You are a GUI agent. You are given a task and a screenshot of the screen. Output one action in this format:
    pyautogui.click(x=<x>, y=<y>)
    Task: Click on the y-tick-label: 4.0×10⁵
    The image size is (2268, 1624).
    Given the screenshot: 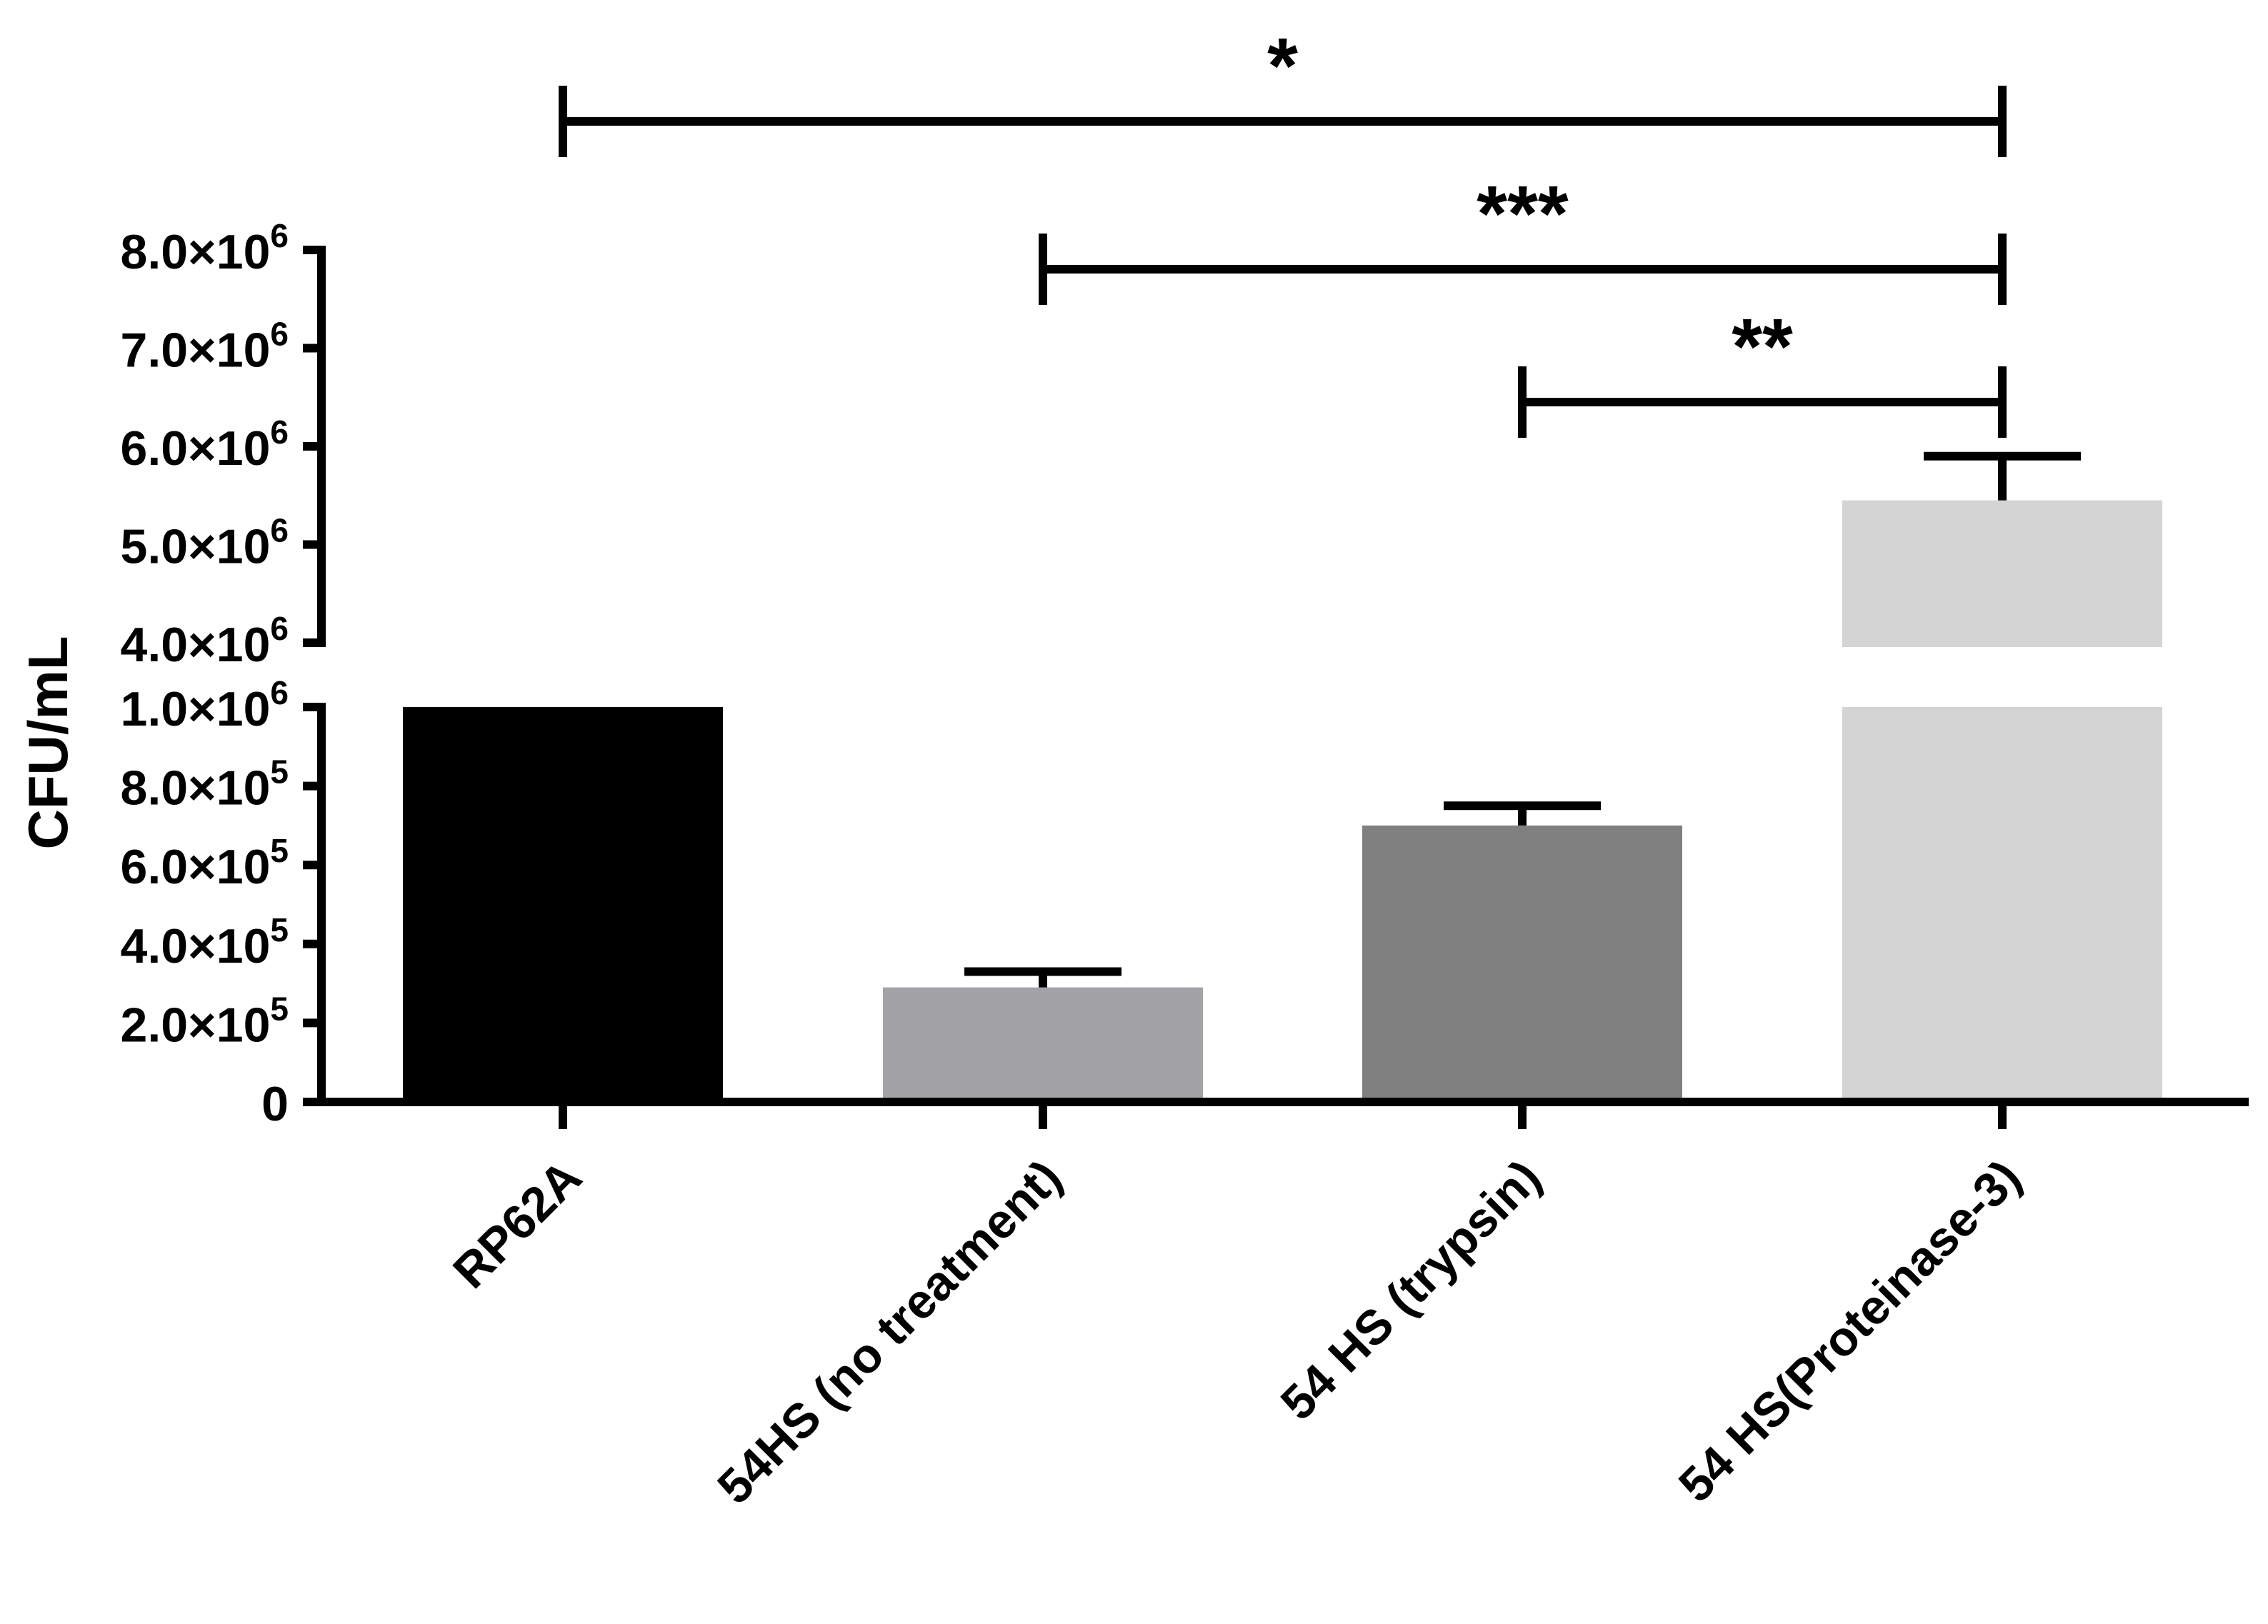 What is the action you would take?
    pyautogui.click(x=205, y=942)
    